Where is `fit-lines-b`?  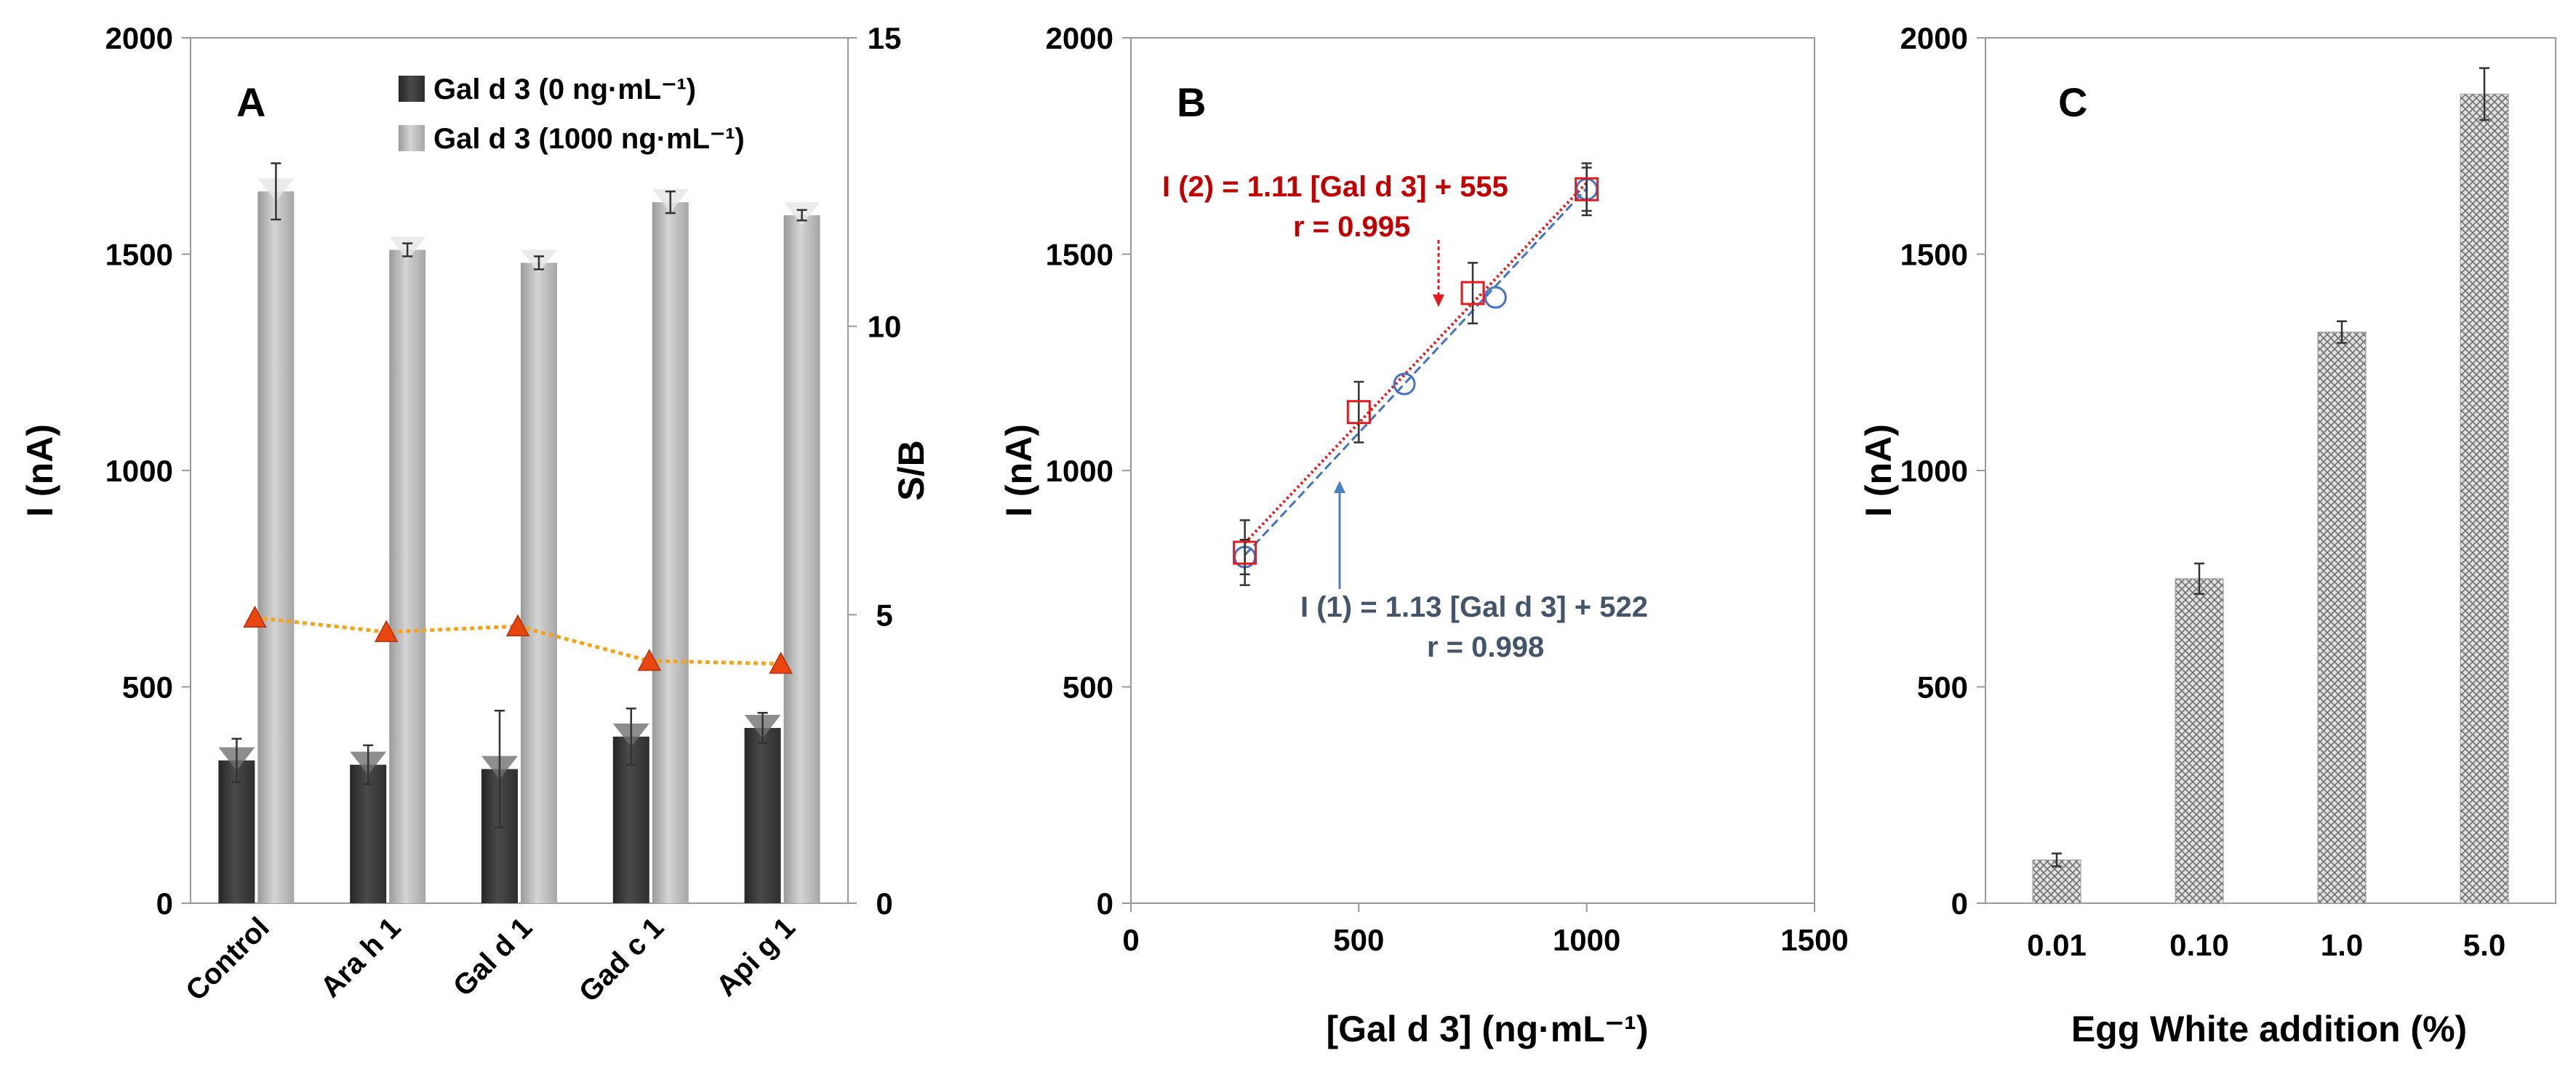 fit-lines-b is located at coordinates (1416, 368).